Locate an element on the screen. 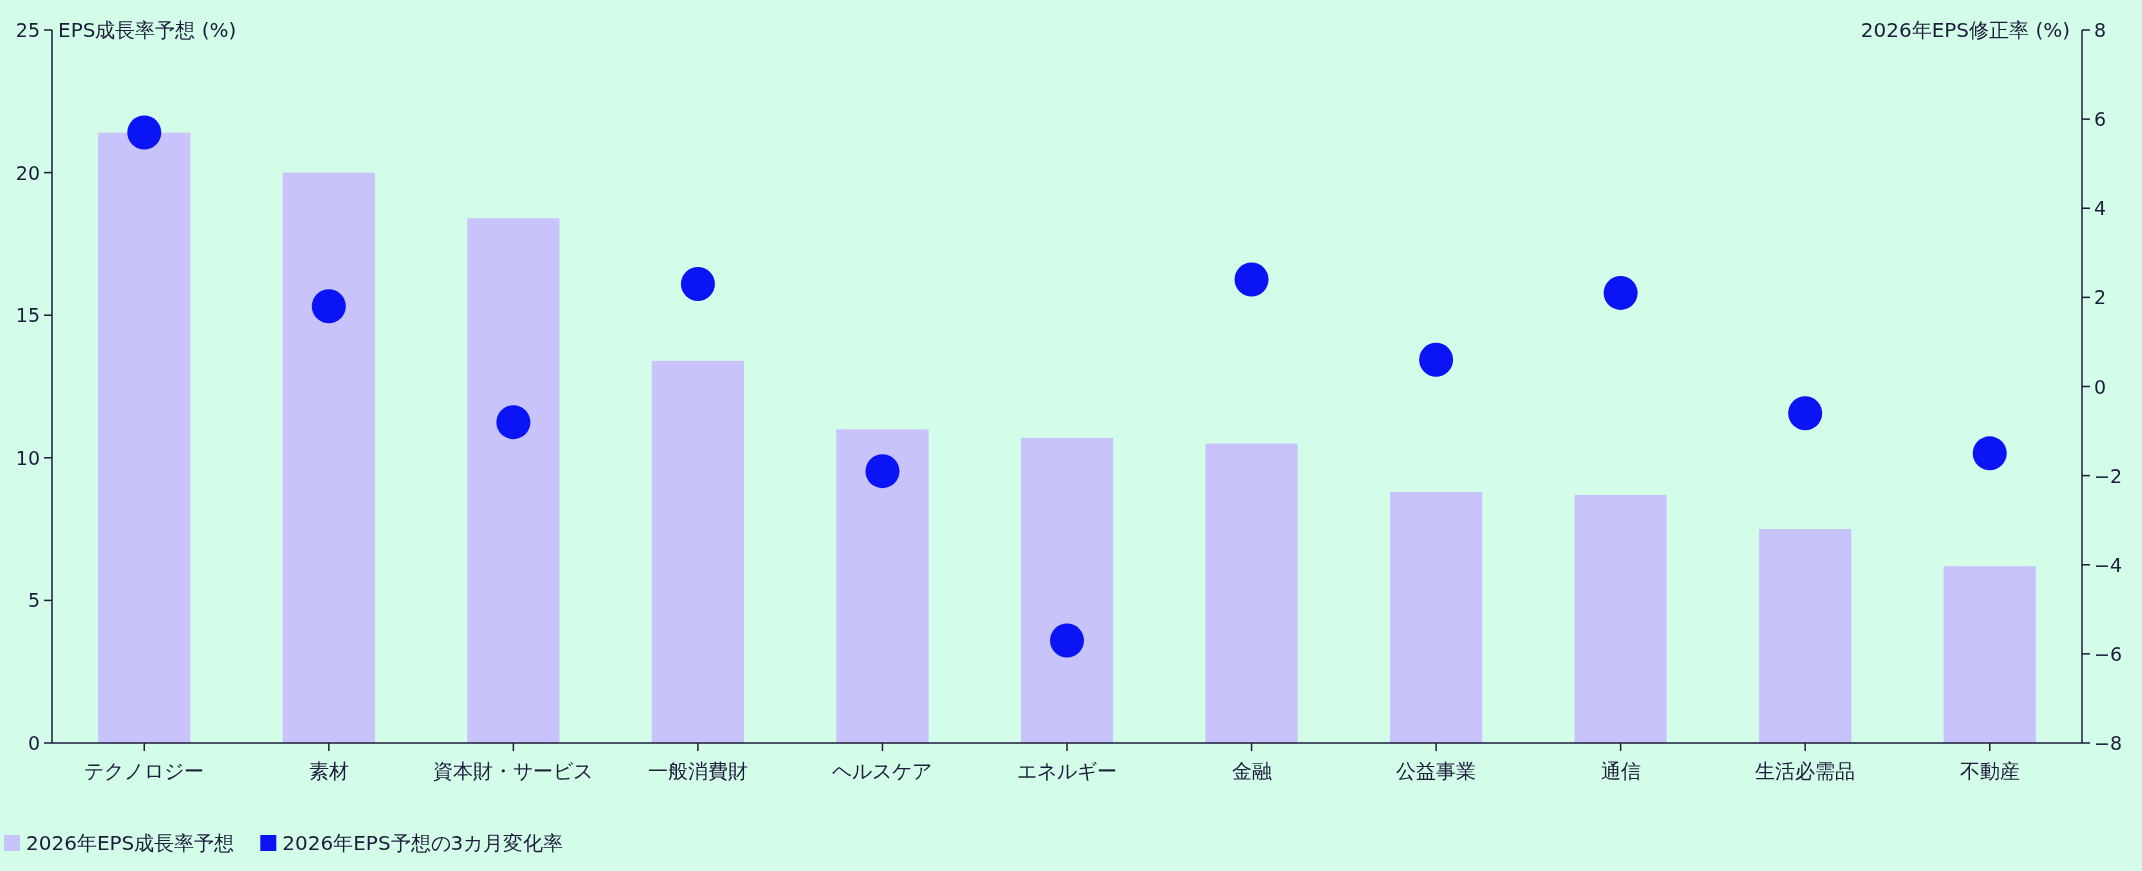  y2-tick-label: −8 is located at coordinates (2108, 743).